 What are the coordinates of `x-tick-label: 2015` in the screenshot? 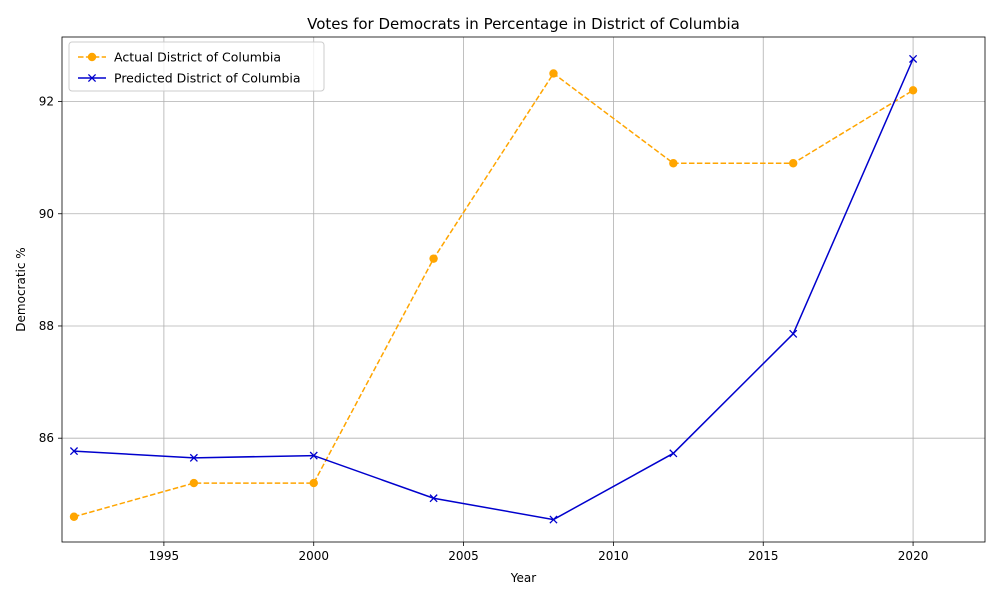 It's located at (763, 556).